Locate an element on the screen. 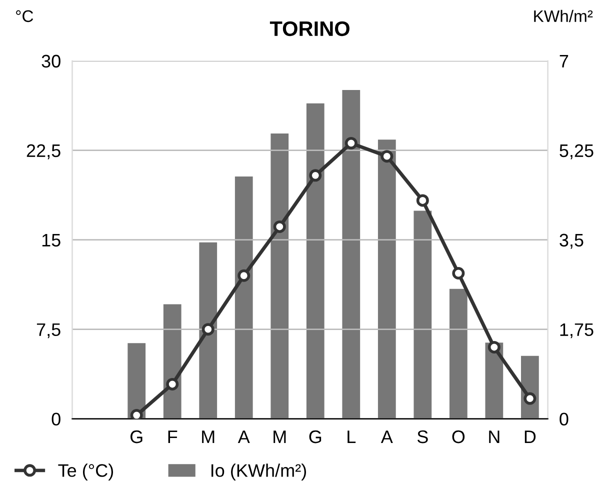 The image size is (602, 487). legend-label: Io (KWh/m²) is located at coordinates (259, 472).